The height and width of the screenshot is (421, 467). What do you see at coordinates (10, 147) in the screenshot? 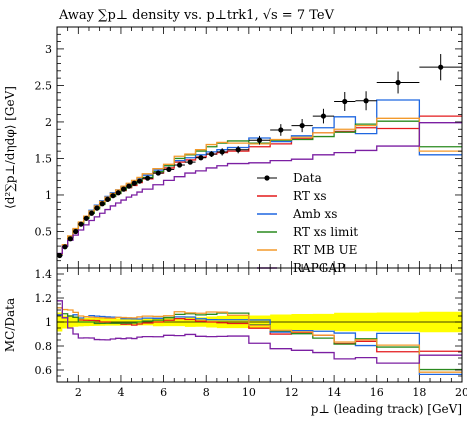
I see `y-axis-label-main: ⟨d²∑p⊥/dηdφ⟩ [GeV]` at bounding box center [10, 147].